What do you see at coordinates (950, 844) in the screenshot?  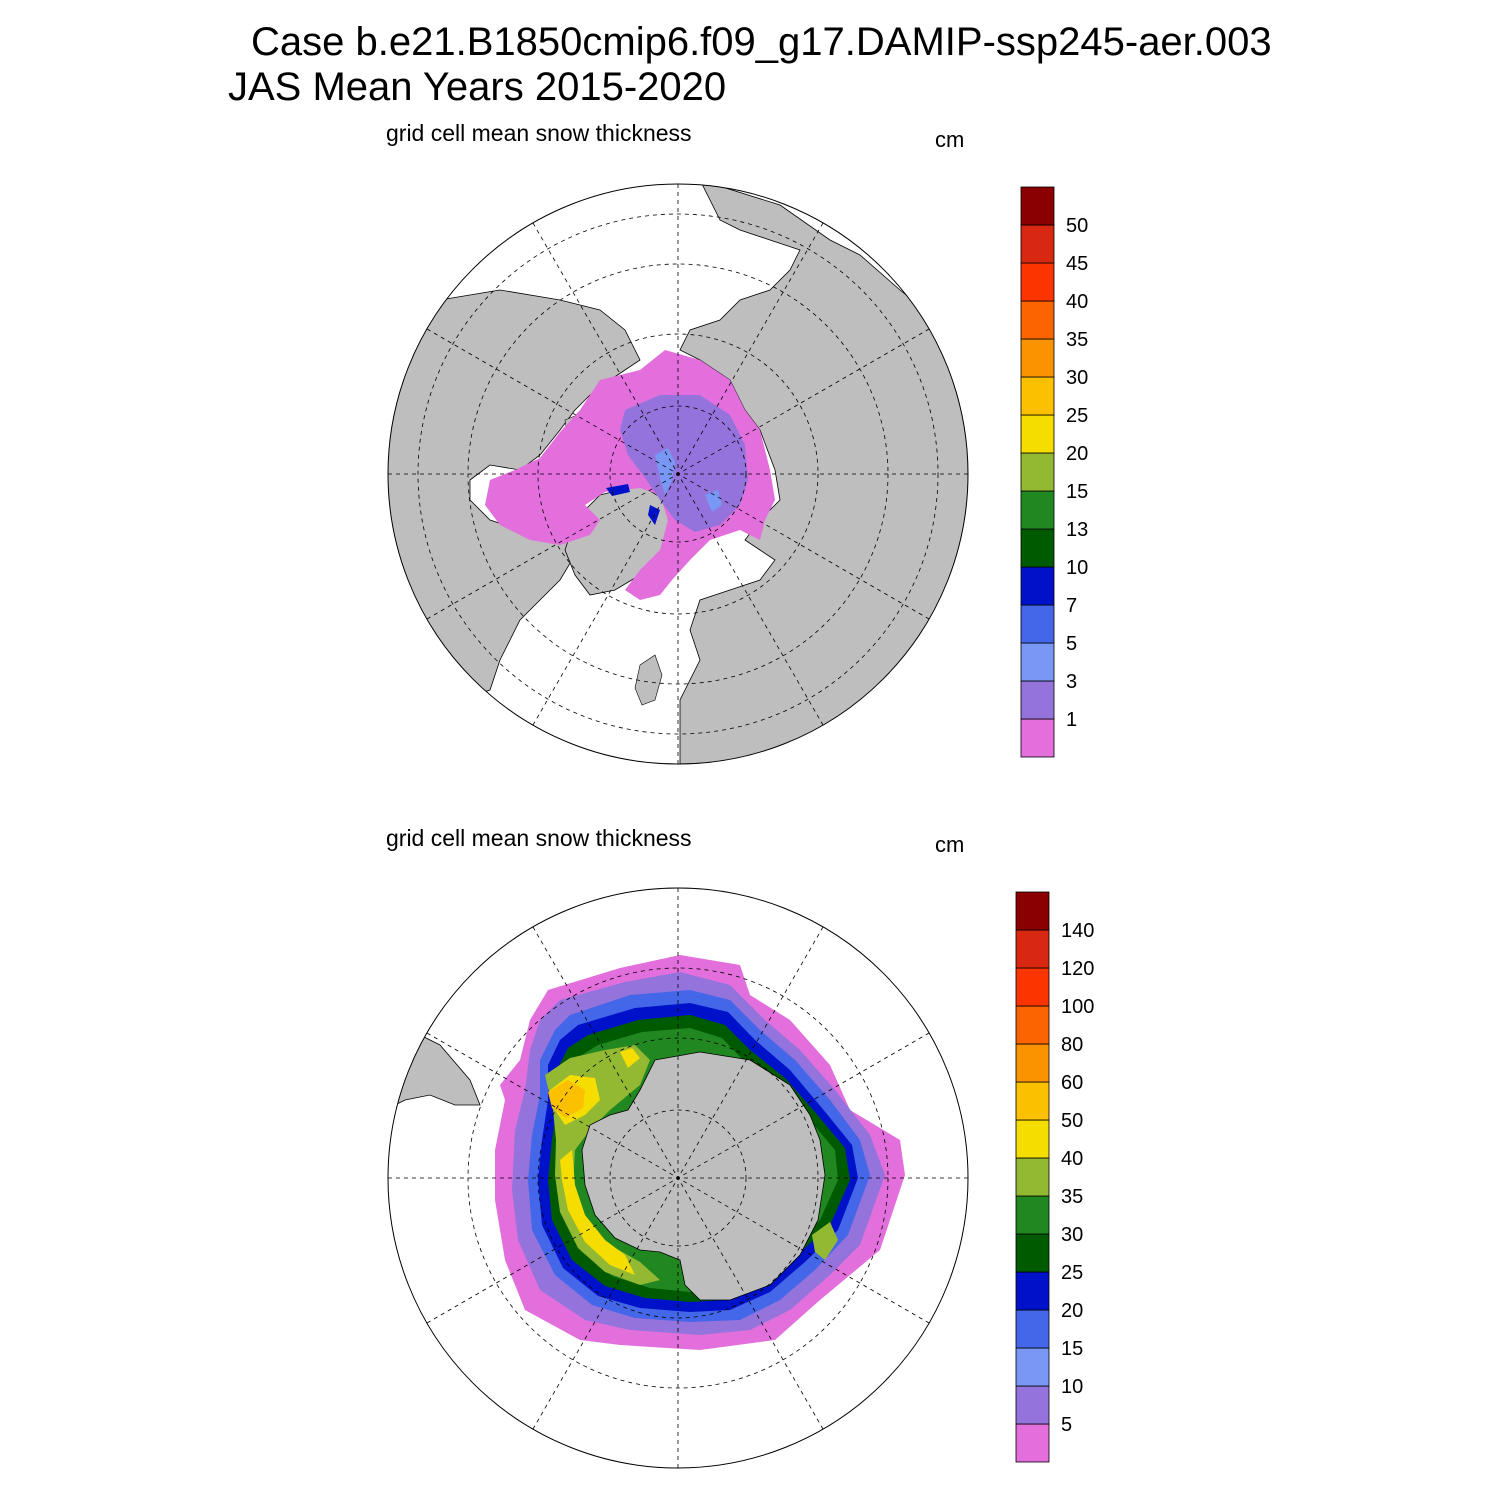 I see `south-units-label: cm` at bounding box center [950, 844].